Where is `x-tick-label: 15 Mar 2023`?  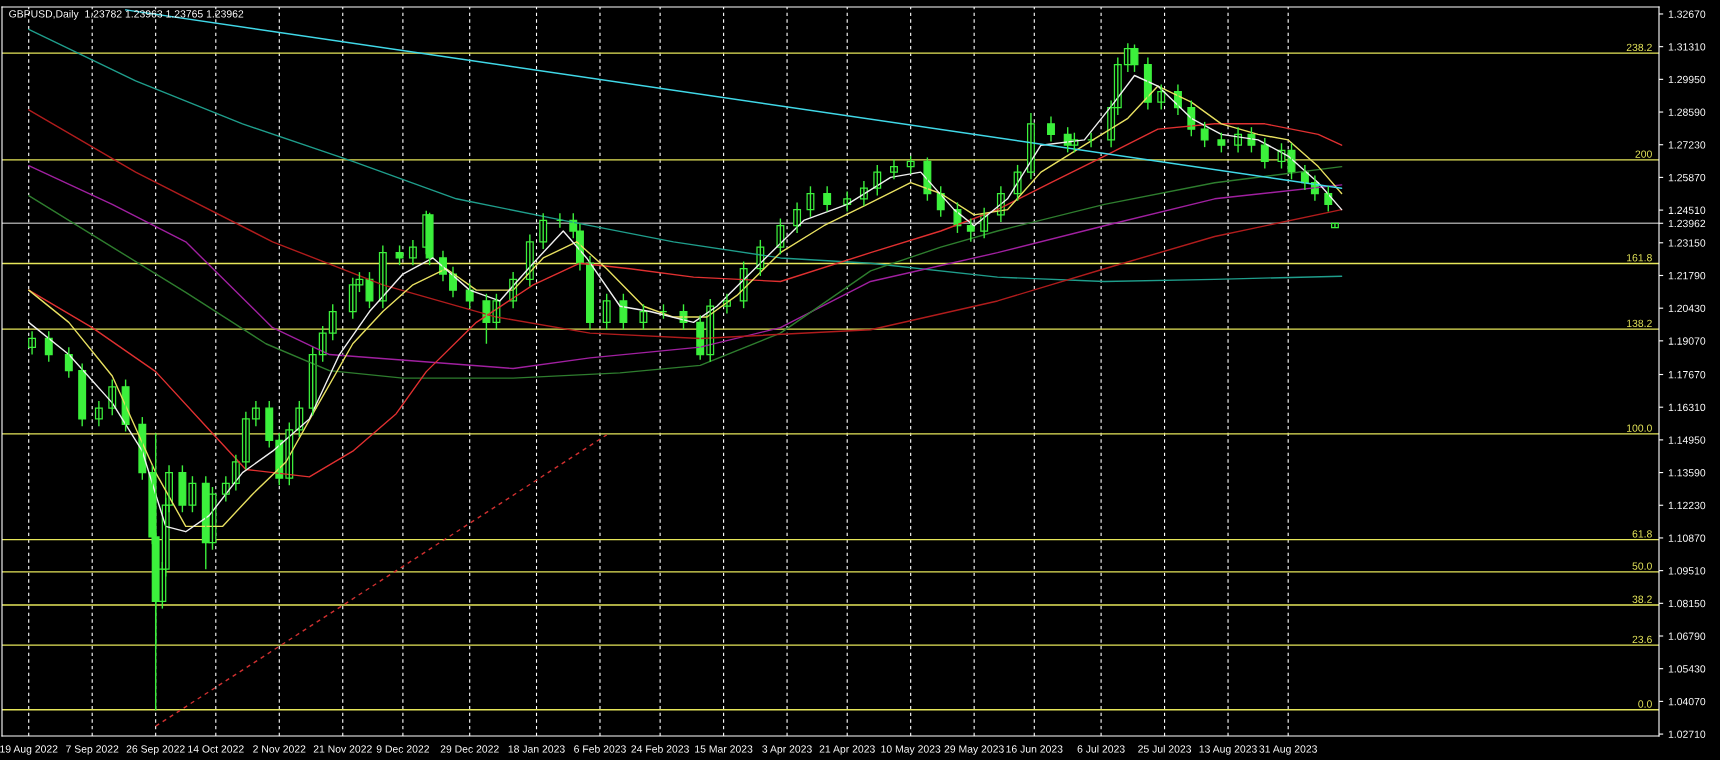 x-tick-label: 15 Mar 2023 is located at coordinates (724, 749).